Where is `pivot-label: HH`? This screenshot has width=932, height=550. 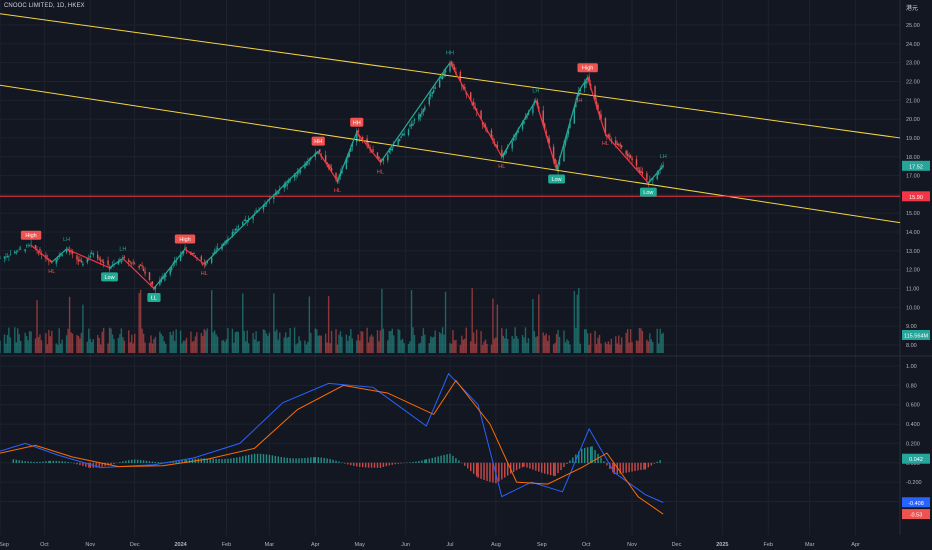 pivot-label: HH is located at coordinates (357, 123).